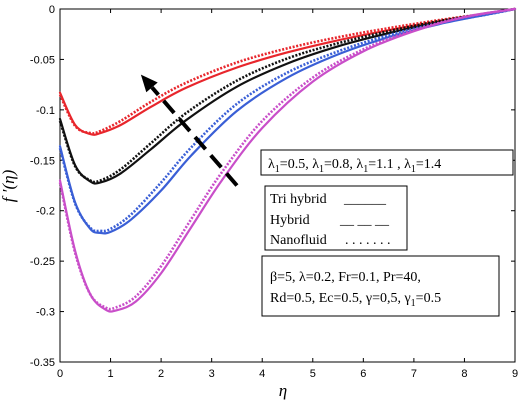 This screenshot has height=403, width=520. Describe the element at coordinates (336, 218) in the screenshot. I see `legend-box` at that location.